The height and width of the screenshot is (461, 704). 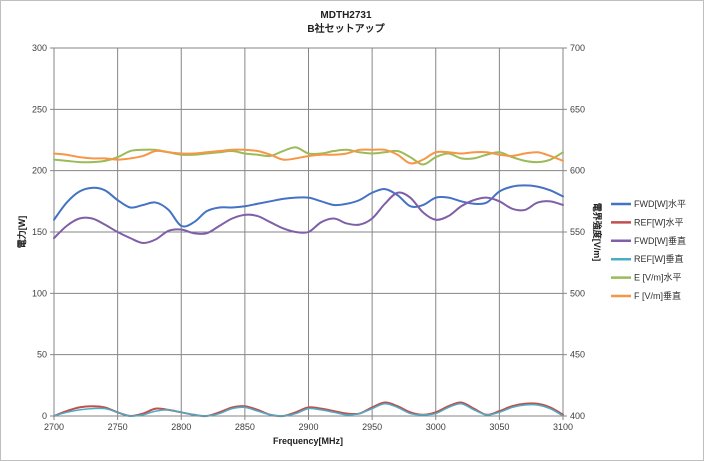 What do you see at coordinates (181, 427) in the screenshot?
I see `x-tick-label: 2800` at bounding box center [181, 427].